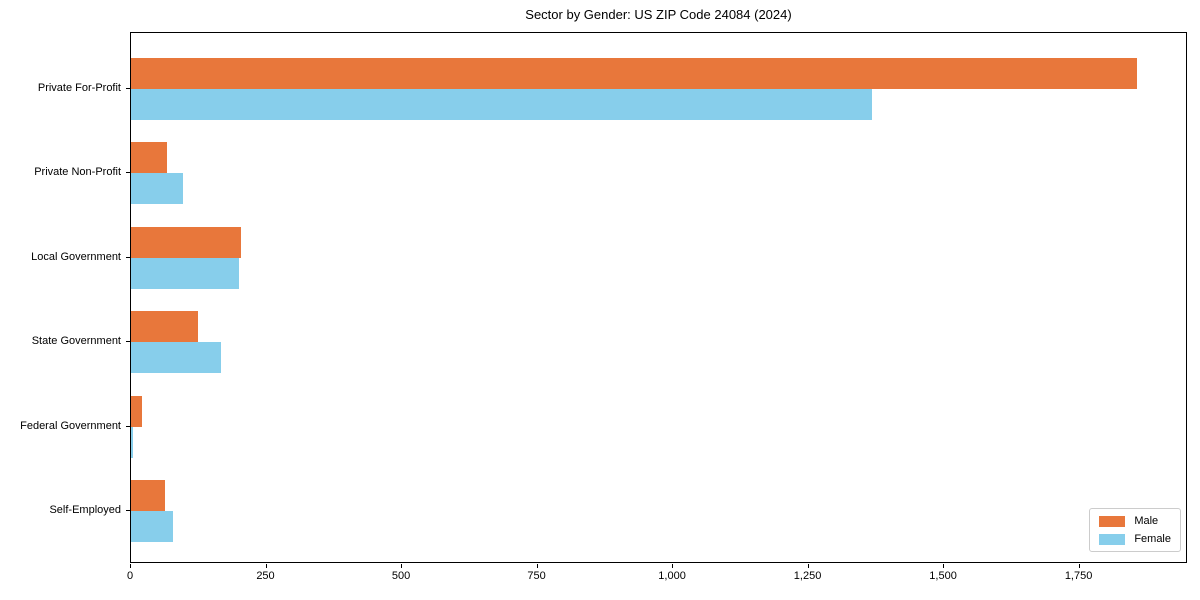  I want to click on xtick-label-250: 250, so click(265, 576).